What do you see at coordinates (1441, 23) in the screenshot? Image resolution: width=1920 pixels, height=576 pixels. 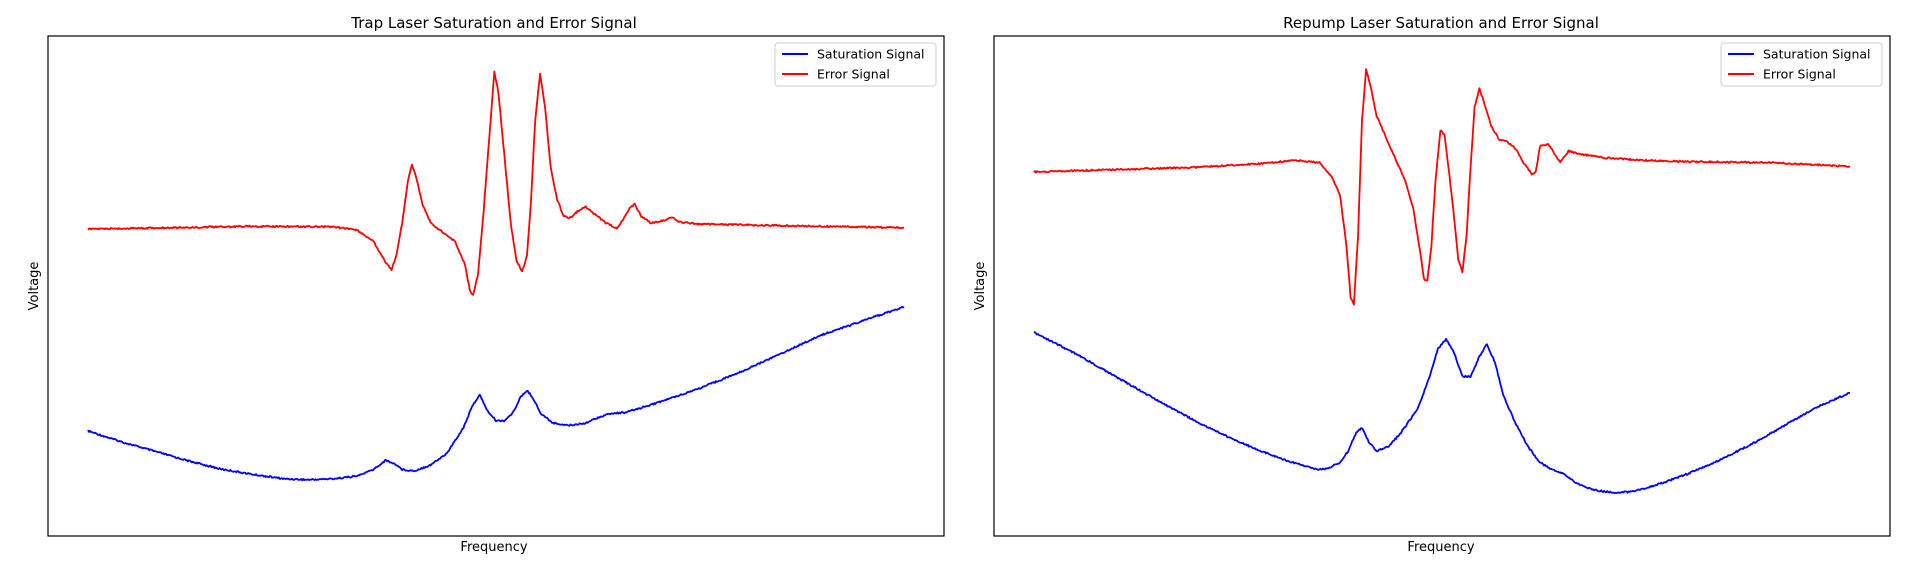 I see `chart-title: Repump Laser Saturation and Error Signal` at bounding box center [1441, 23].